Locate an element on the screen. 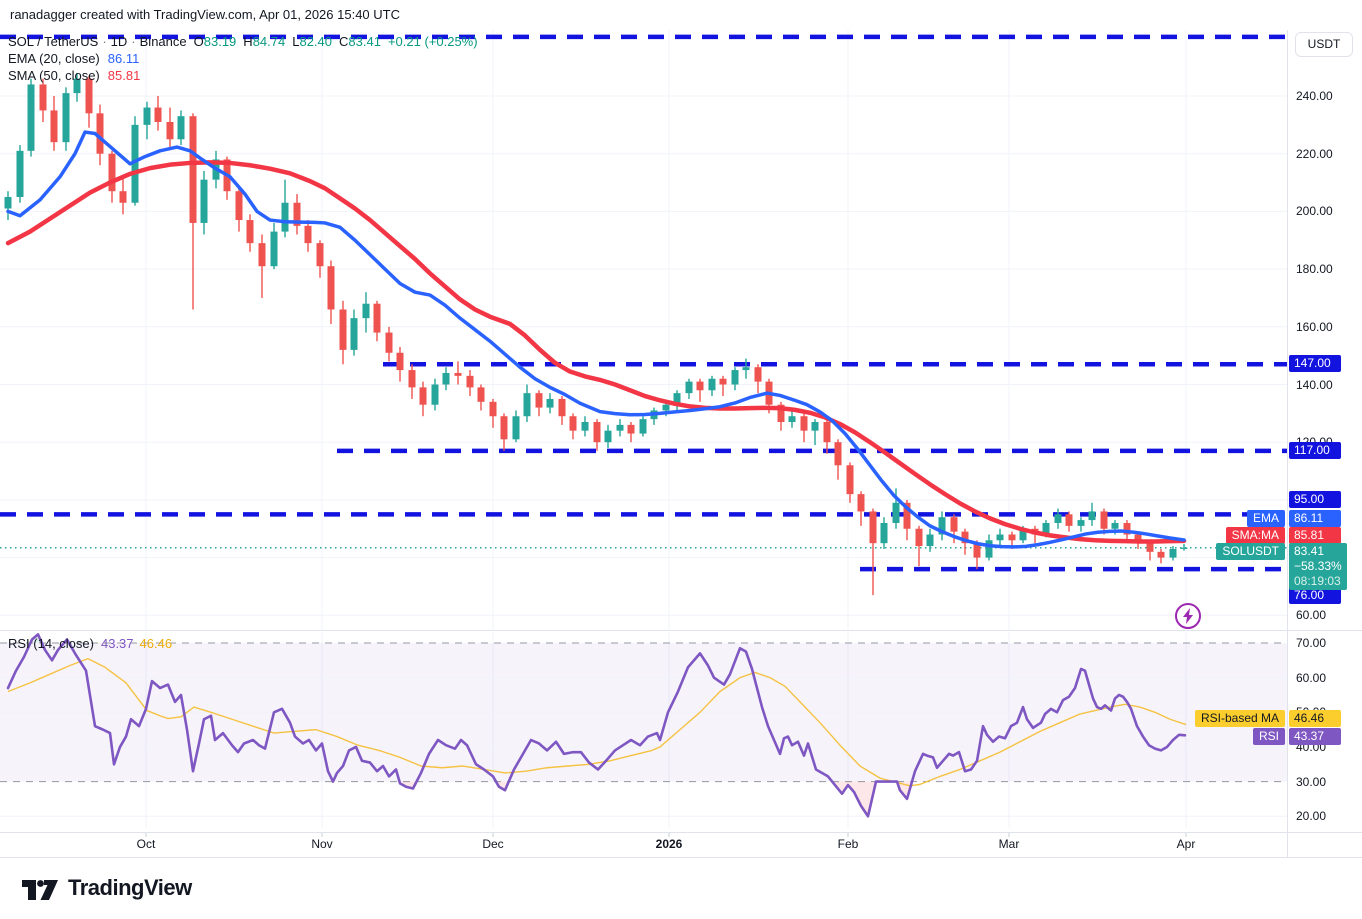 Image resolution: width=1362 pixels, height=919 pixels. ohlc-value: 84.74 is located at coordinates (269, 41).